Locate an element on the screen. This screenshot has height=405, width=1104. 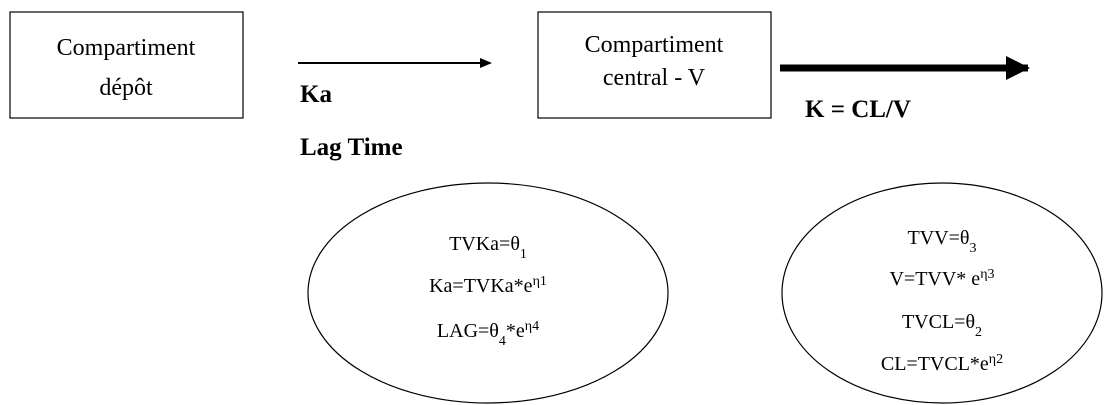
equation: CL=TVCL*eη2 is located at coordinates (942, 364).